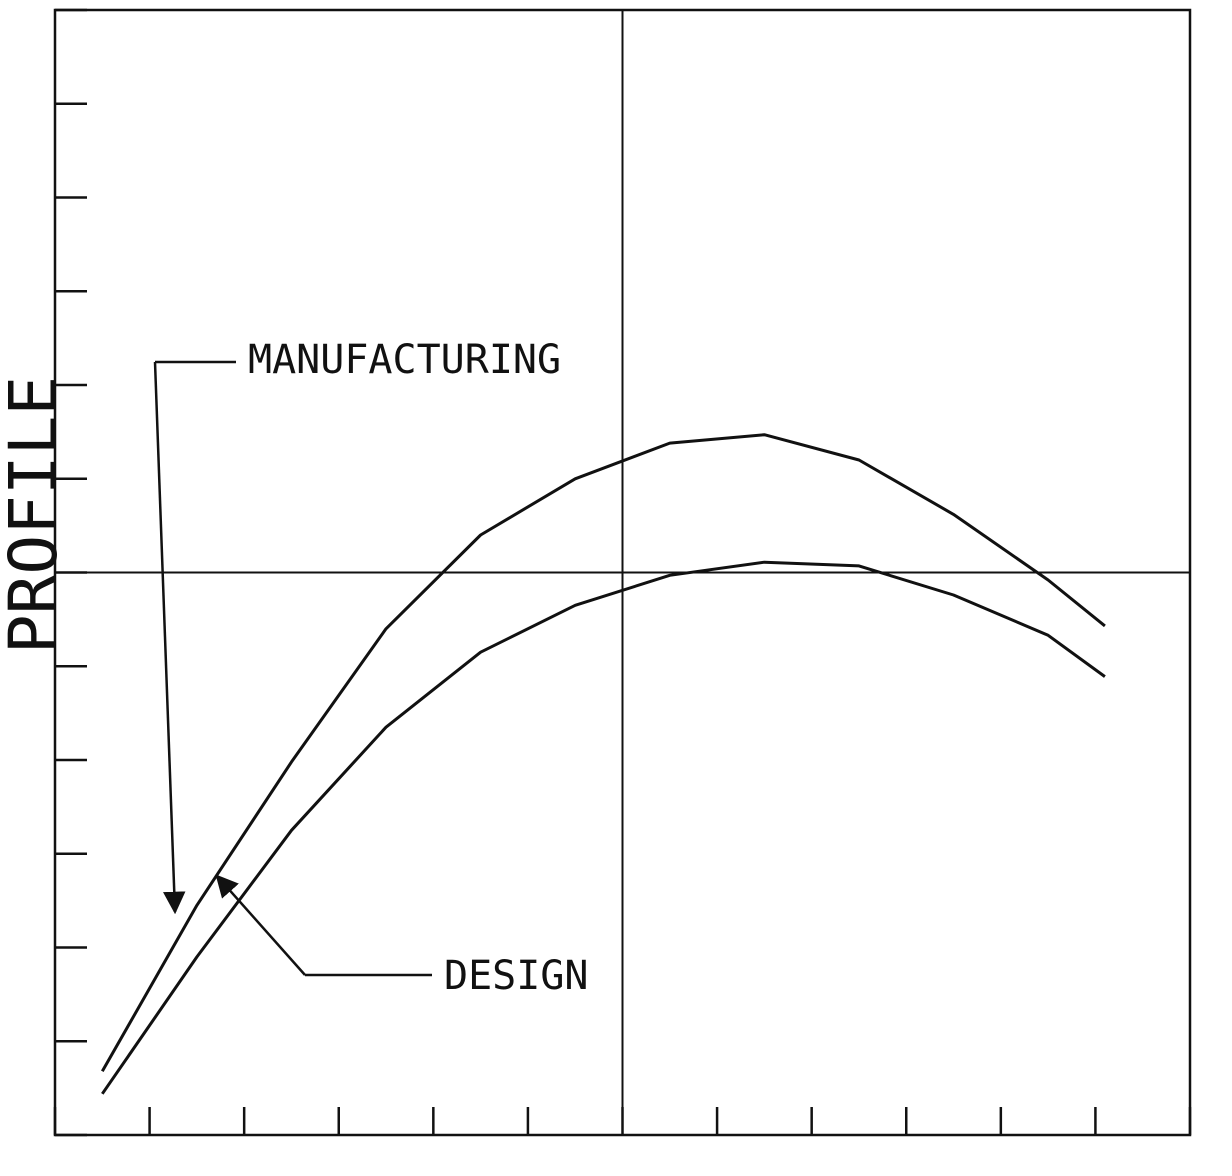  What do you see at coordinates (516, 976) in the screenshot?
I see `annotation-label: DESIGN` at bounding box center [516, 976].